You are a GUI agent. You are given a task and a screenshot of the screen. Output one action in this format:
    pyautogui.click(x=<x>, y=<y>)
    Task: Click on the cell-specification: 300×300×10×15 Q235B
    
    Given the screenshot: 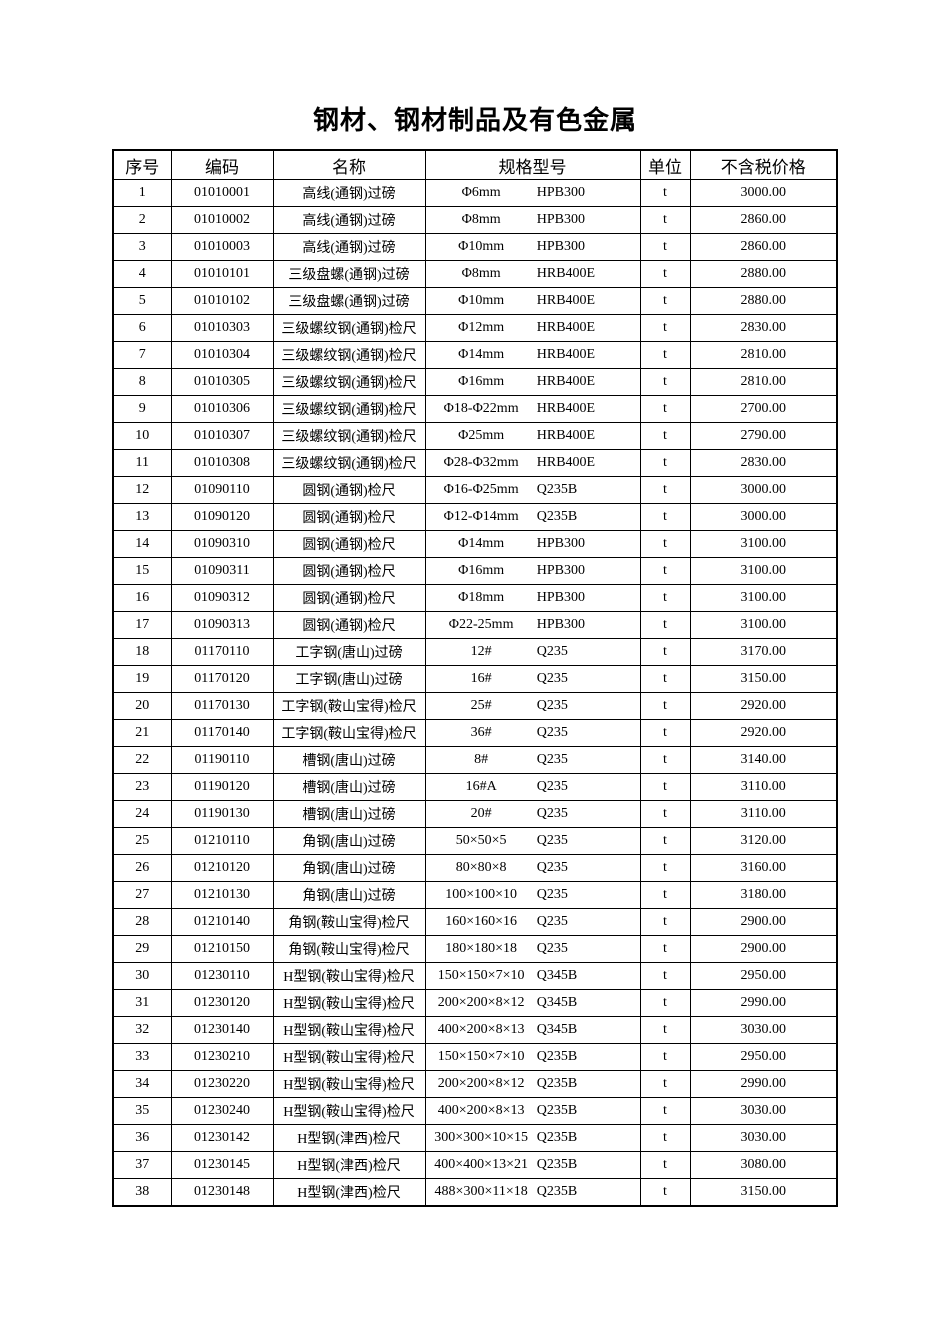 What is the action you would take?
    pyautogui.click(x=532, y=1138)
    